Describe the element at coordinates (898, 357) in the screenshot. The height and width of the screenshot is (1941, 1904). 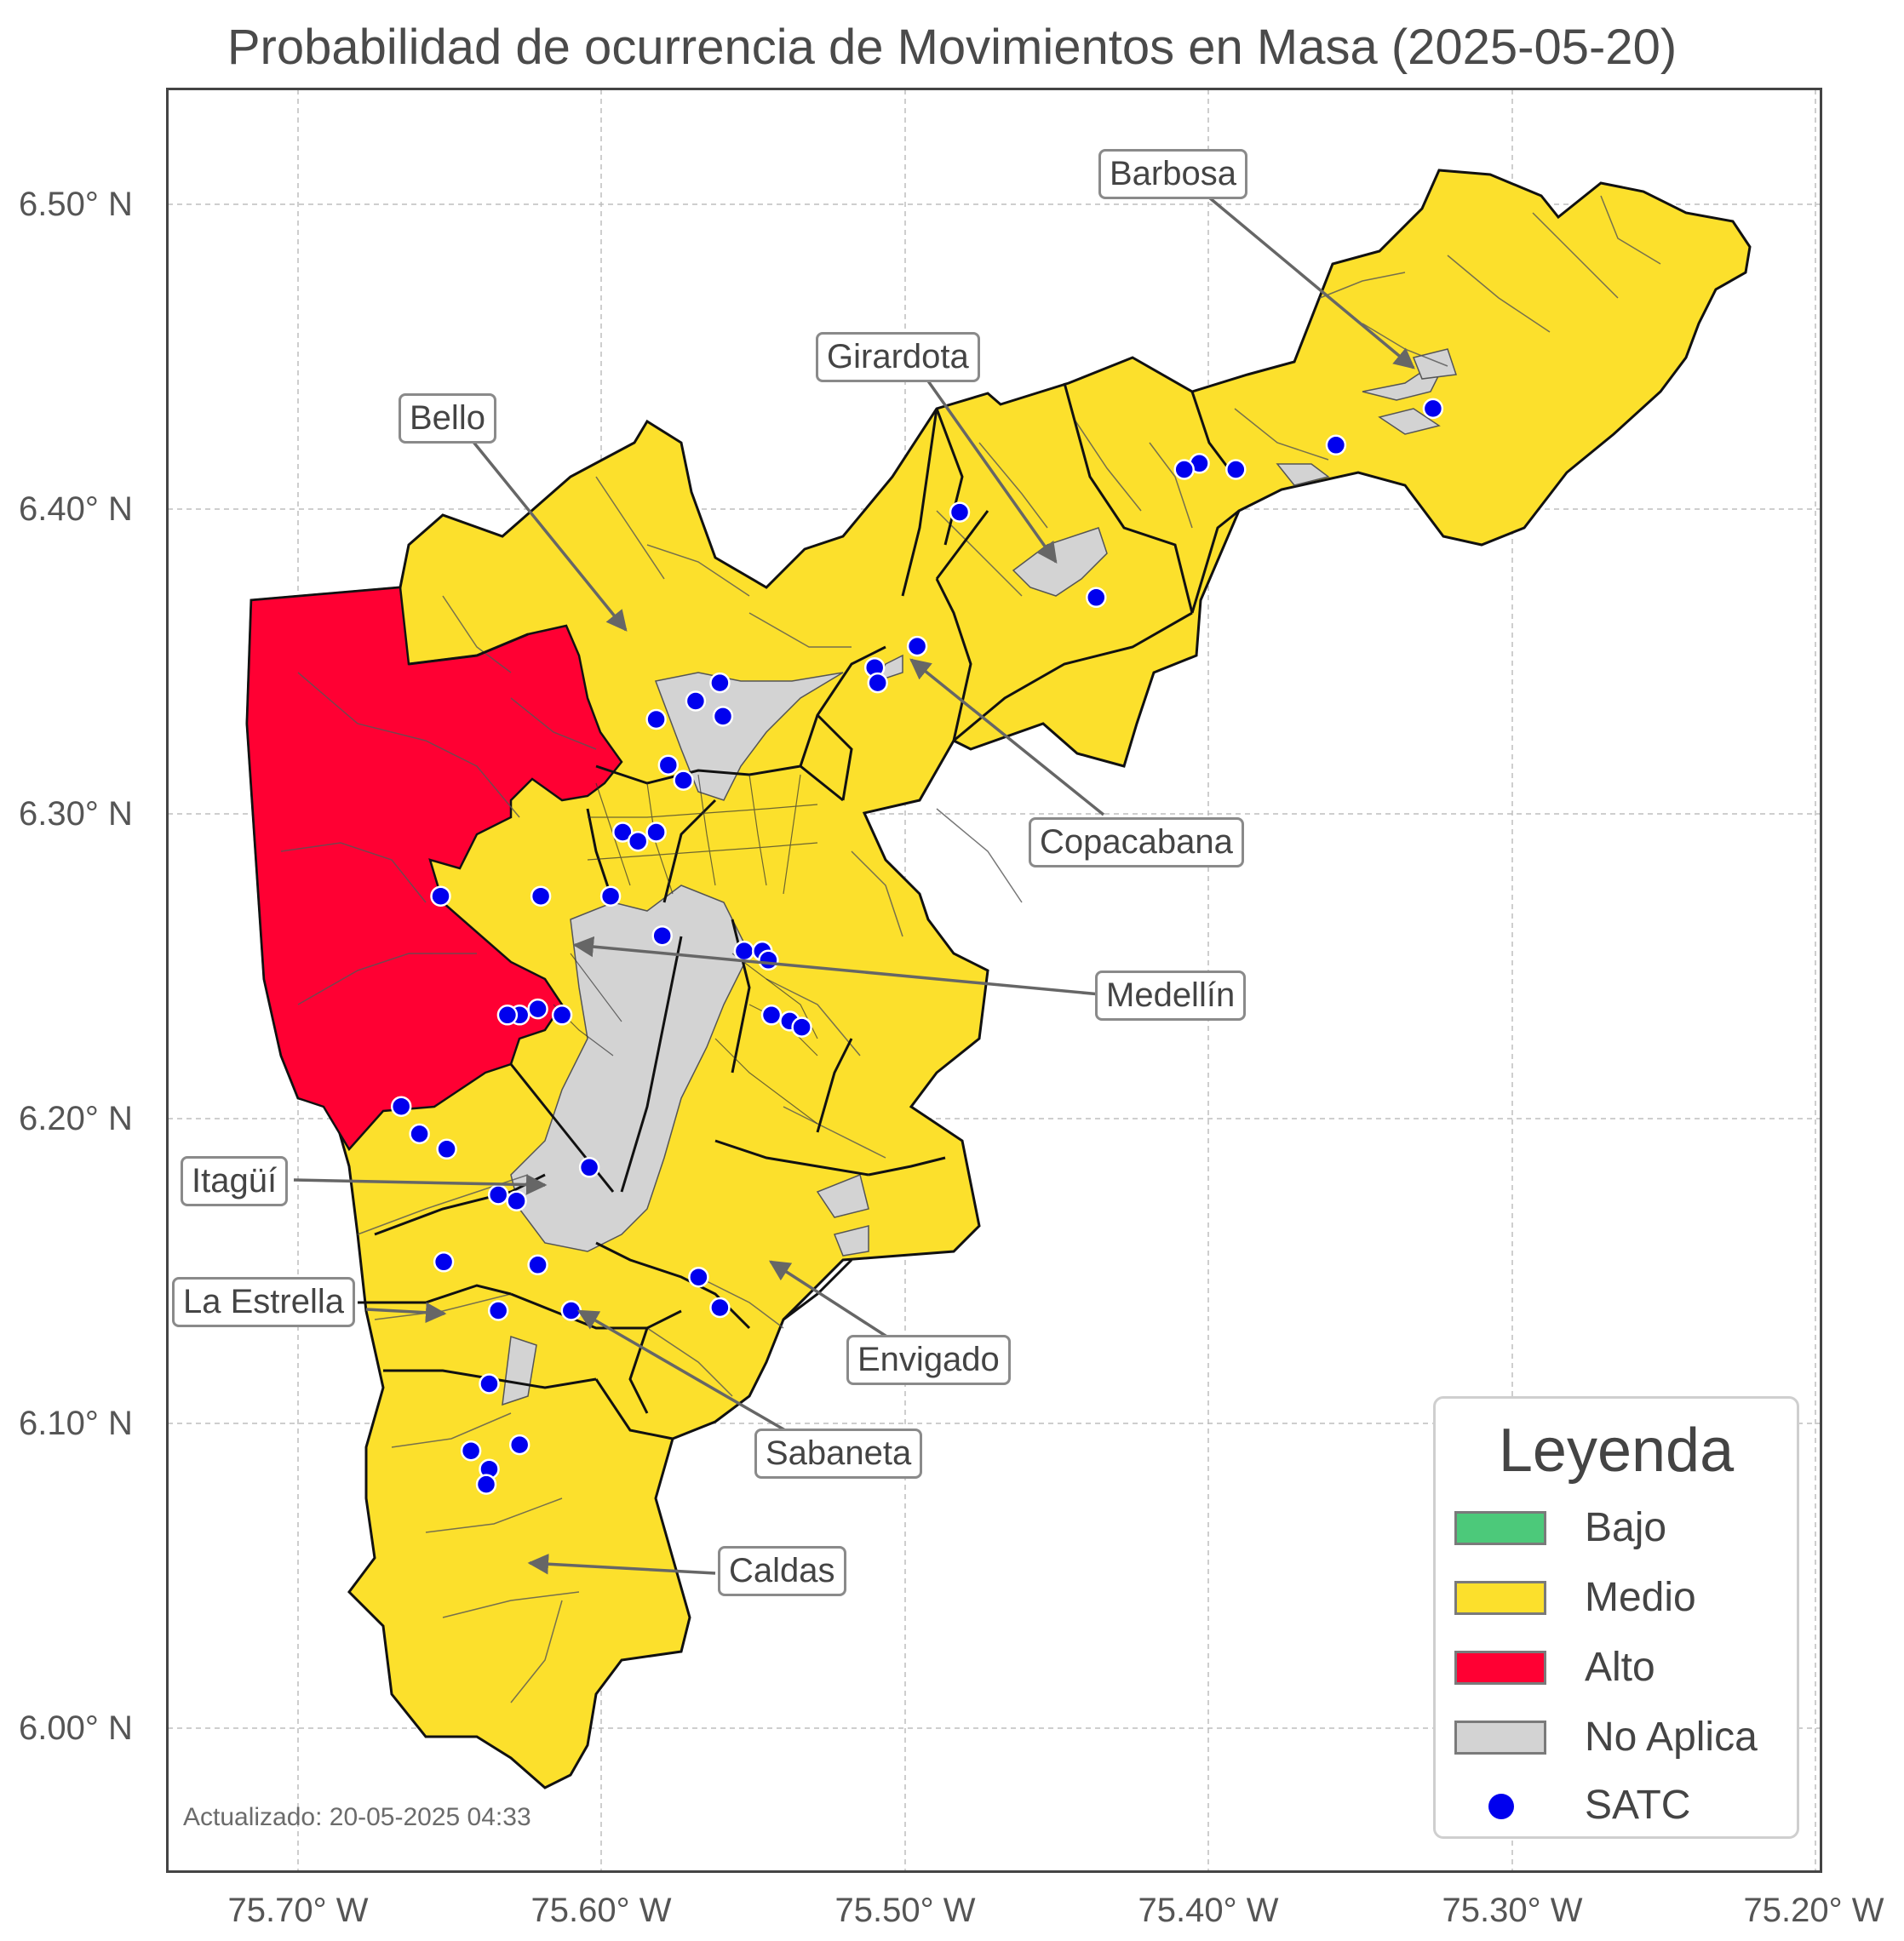
I see `callout-girardota: Girardota` at that location.